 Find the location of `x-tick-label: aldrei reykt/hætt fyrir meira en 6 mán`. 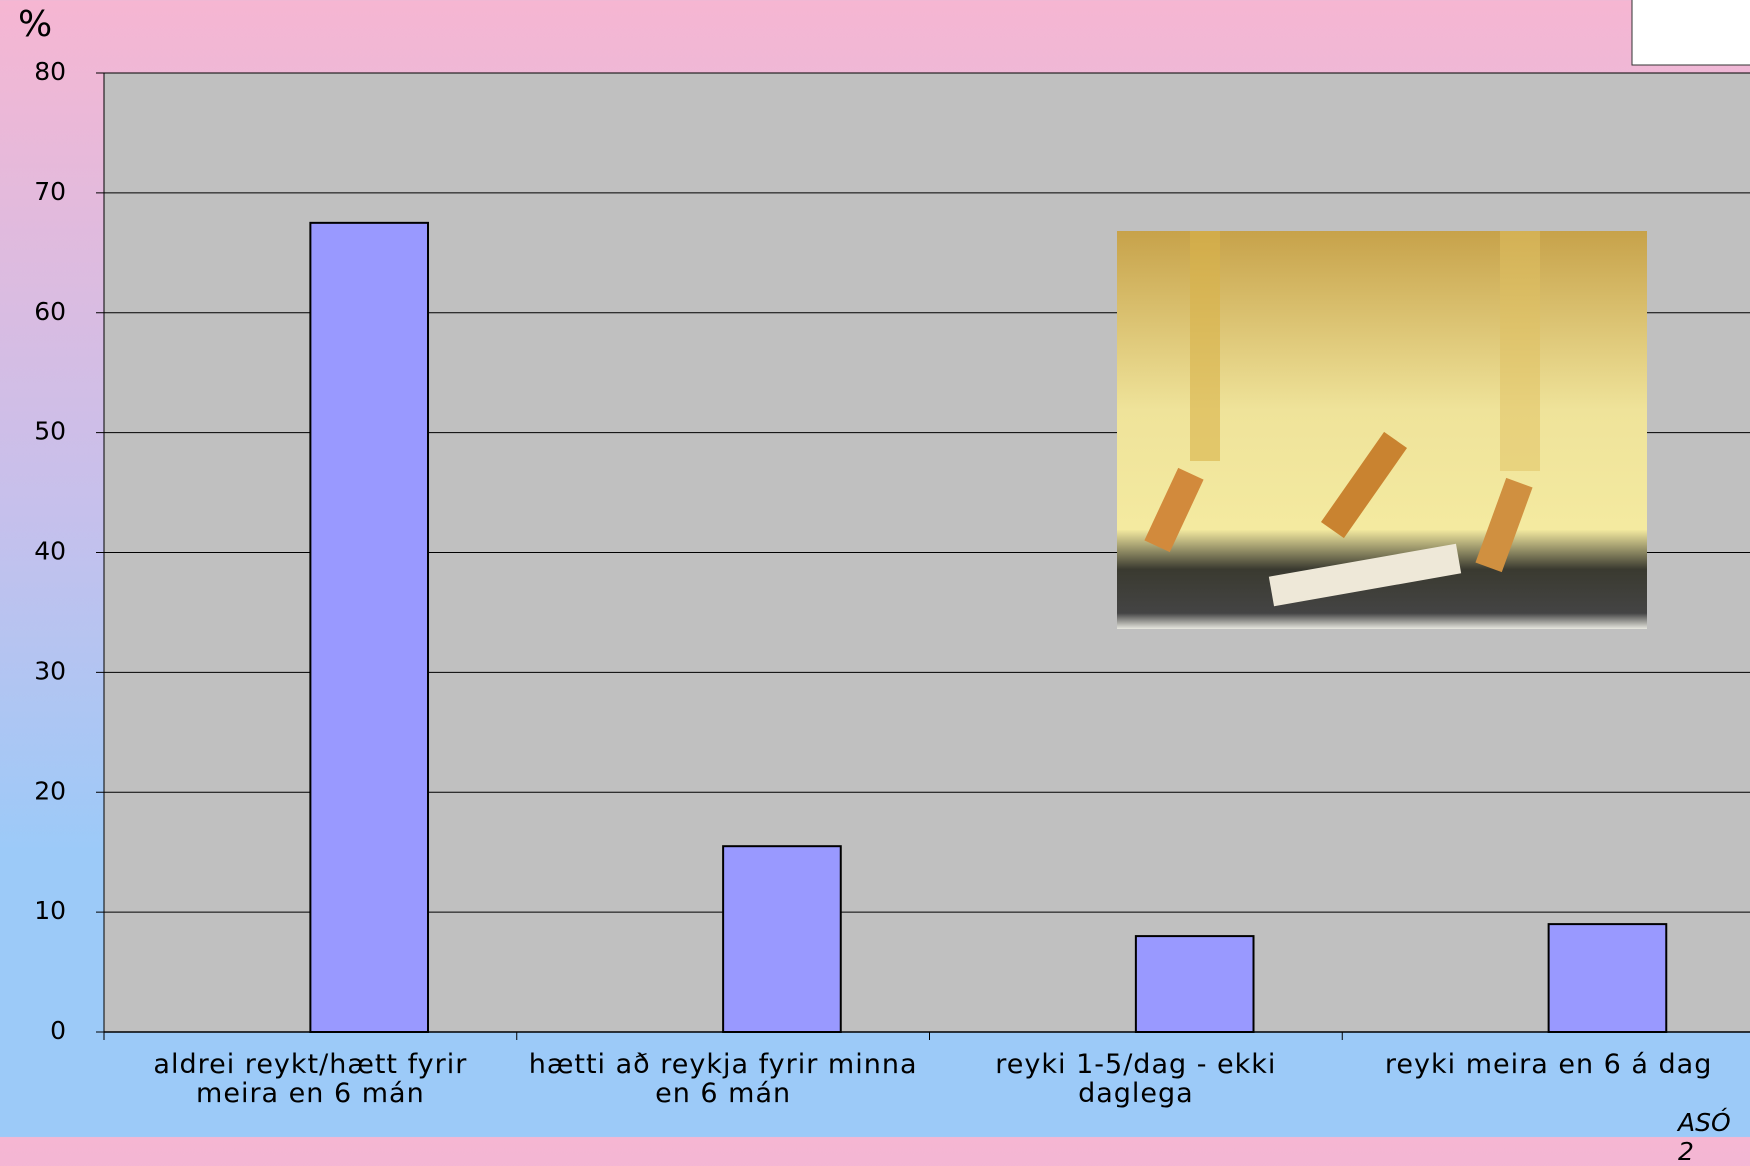

x-tick-label: aldrei reykt/hætt fyrir meira en 6 mán is located at coordinates (310, 1079).